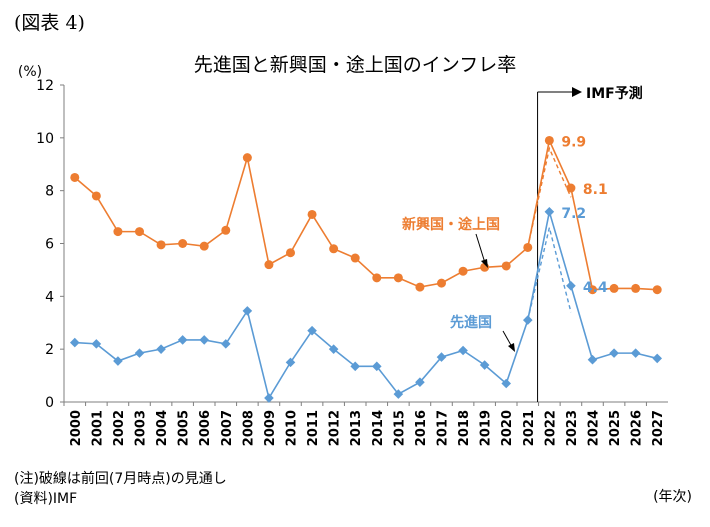 This screenshot has width=710, height=527. I want to click on note-dashed-line: (注)破線は前回(7月時点)の見通し, so click(120, 479).